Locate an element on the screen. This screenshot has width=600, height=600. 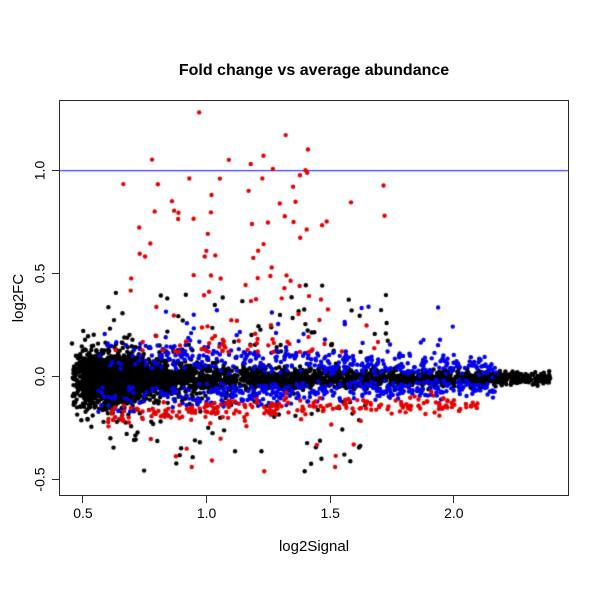
x-tick-label: 0.5 is located at coordinates (83, 513).